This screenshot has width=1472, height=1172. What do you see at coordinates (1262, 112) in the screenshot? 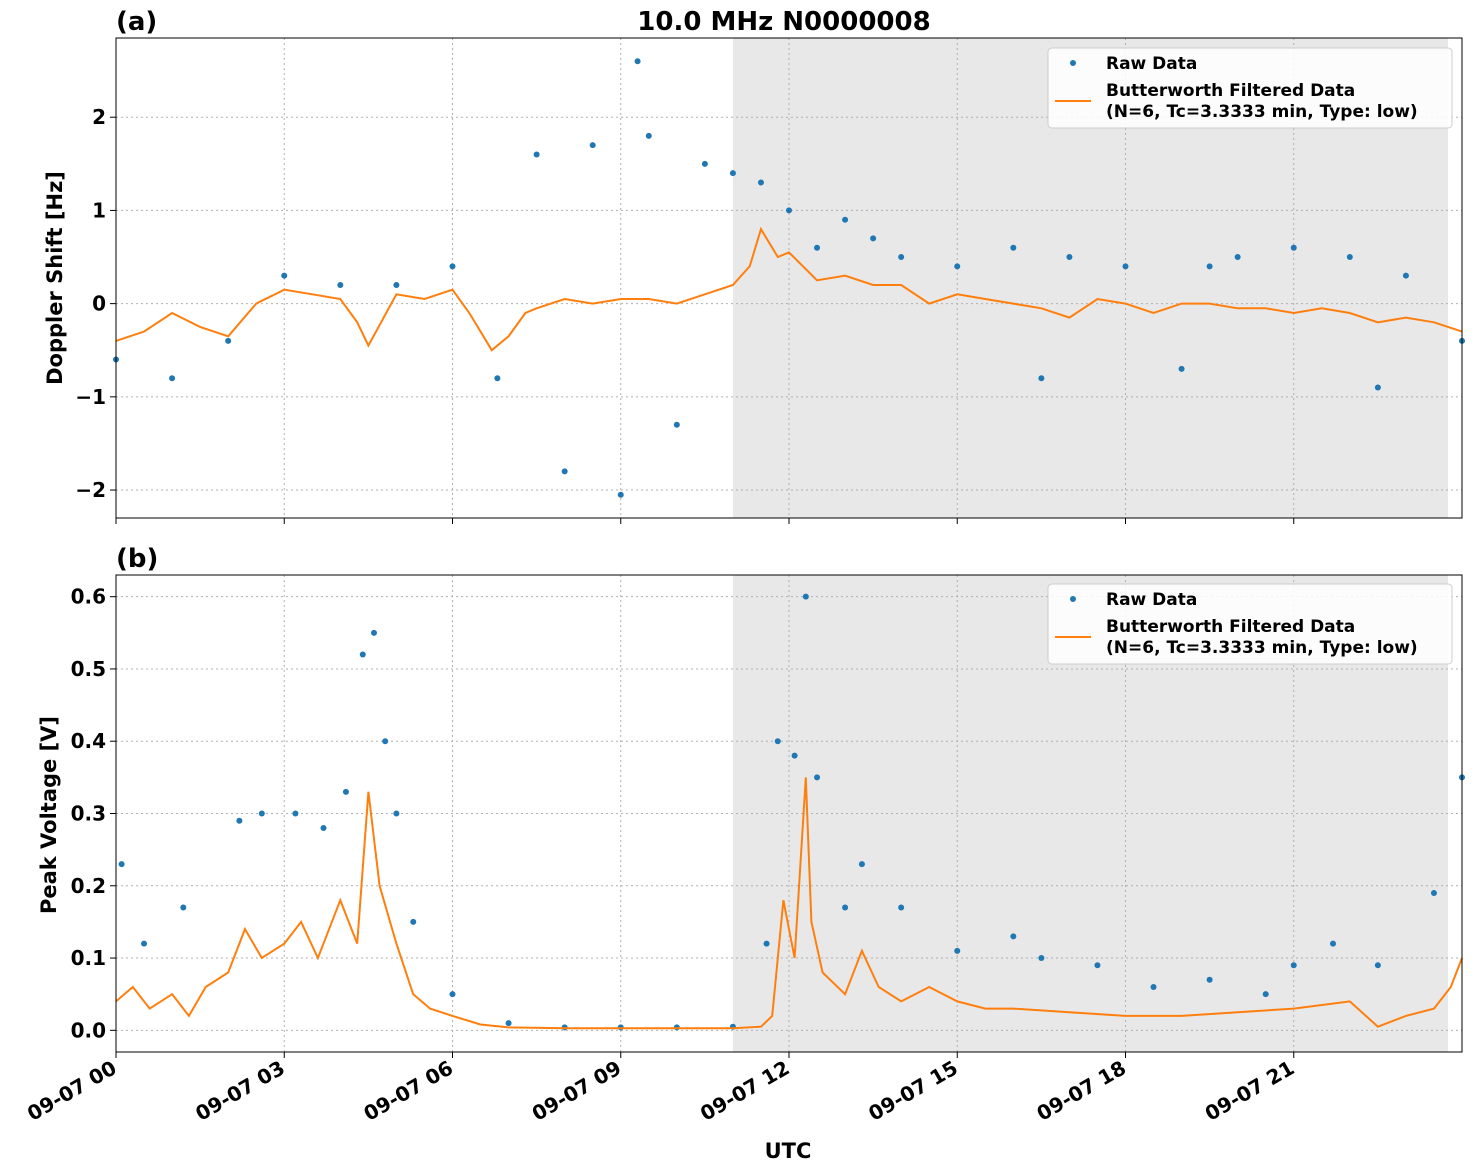
I see `panel-a-legend-filtered-label-2: (N=6, Tc=3.3333 min, Type: low)` at bounding box center [1262, 112].